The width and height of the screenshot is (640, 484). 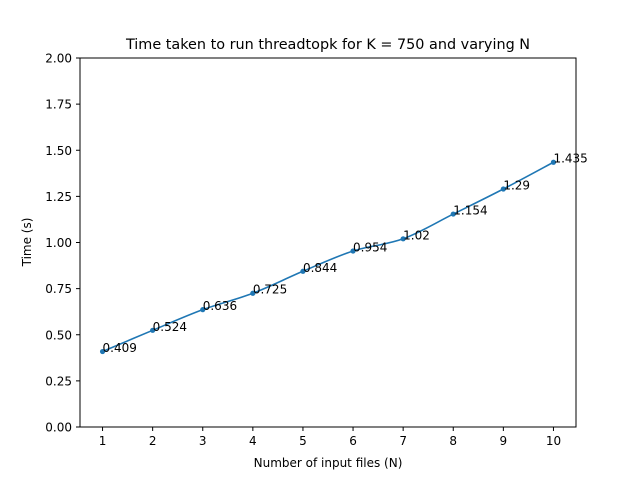 I want to click on data-label: 0.409, so click(x=120, y=348).